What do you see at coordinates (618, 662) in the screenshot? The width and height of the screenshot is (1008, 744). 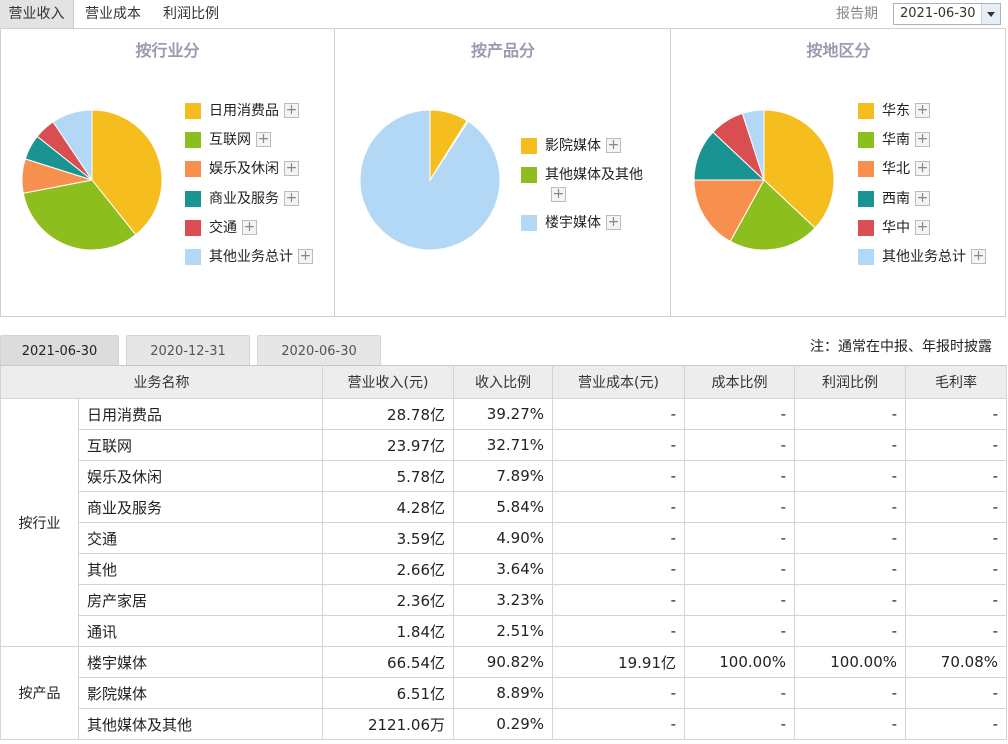 I see `cell-value: 19.91亿` at bounding box center [618, 662].